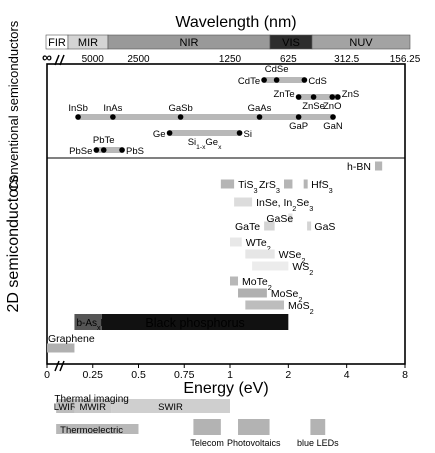 This screenshot has height=453, width=435. I want to click on app-bar-mwir, so click(93, 406).